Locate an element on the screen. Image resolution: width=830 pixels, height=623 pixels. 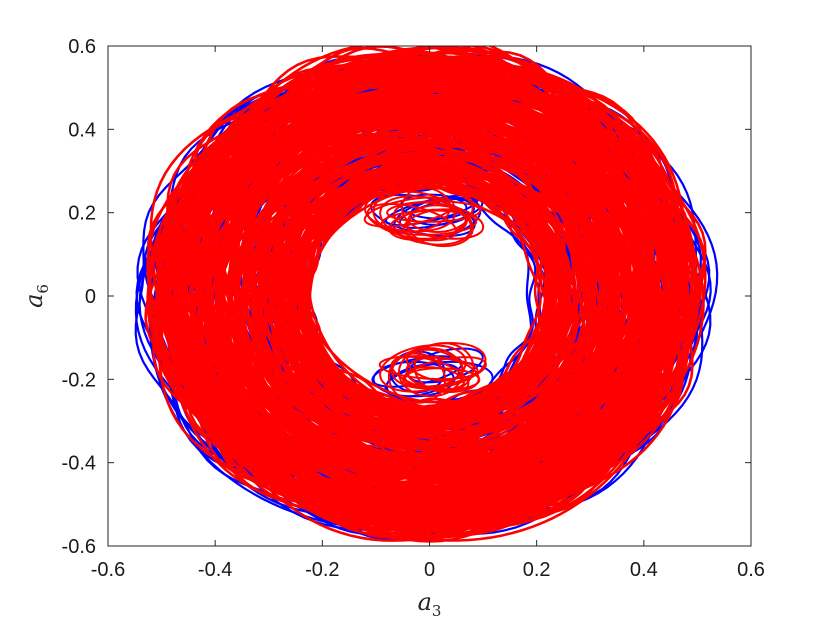
x-tick-label: 0.2 is located at coordinates (537, 570).